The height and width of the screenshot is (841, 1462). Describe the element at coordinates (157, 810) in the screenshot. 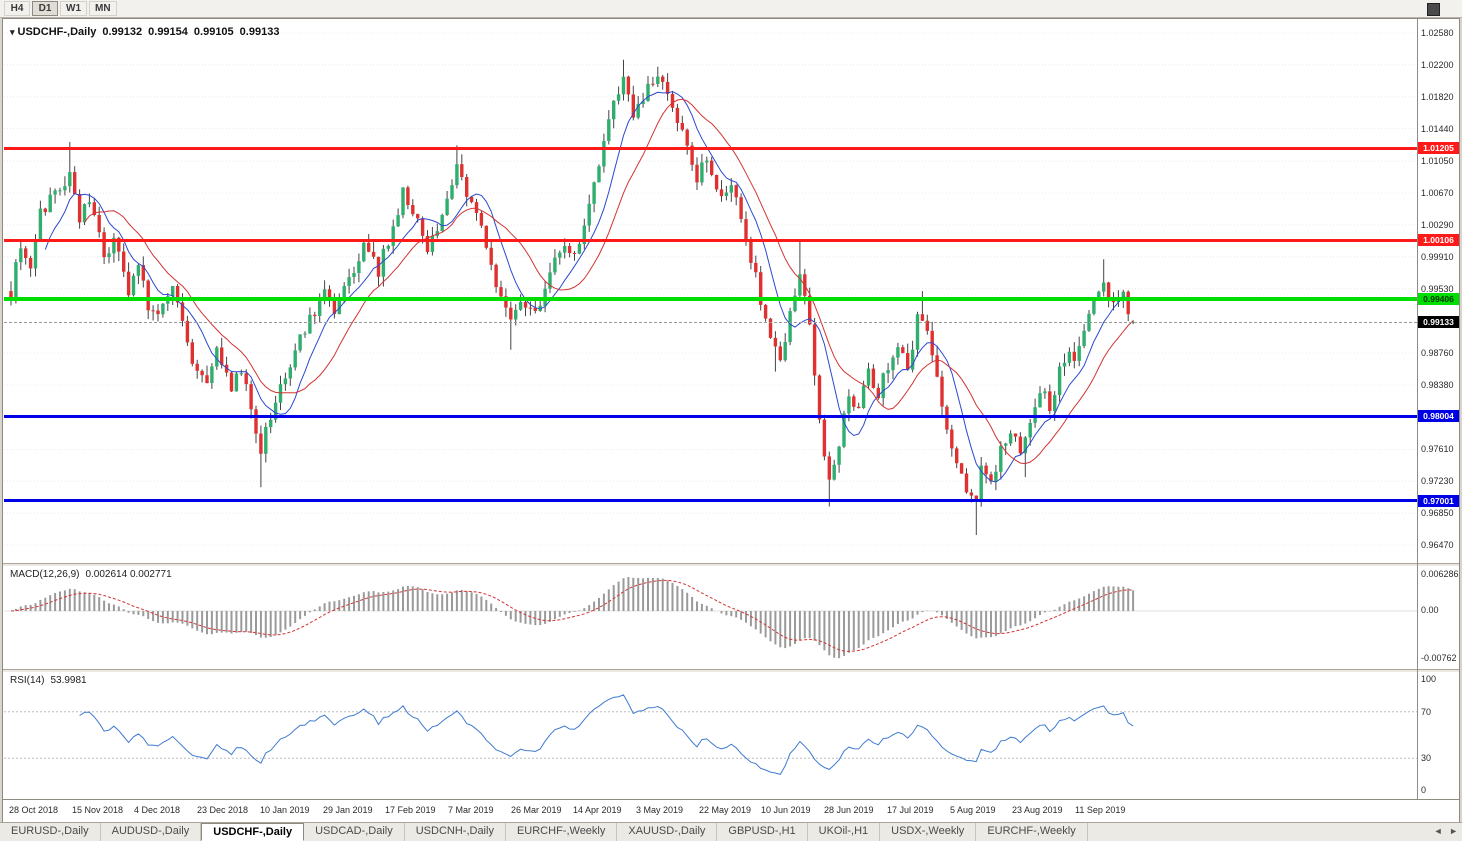

I see `time-axis-label: 4 Dec 2018` at that location.